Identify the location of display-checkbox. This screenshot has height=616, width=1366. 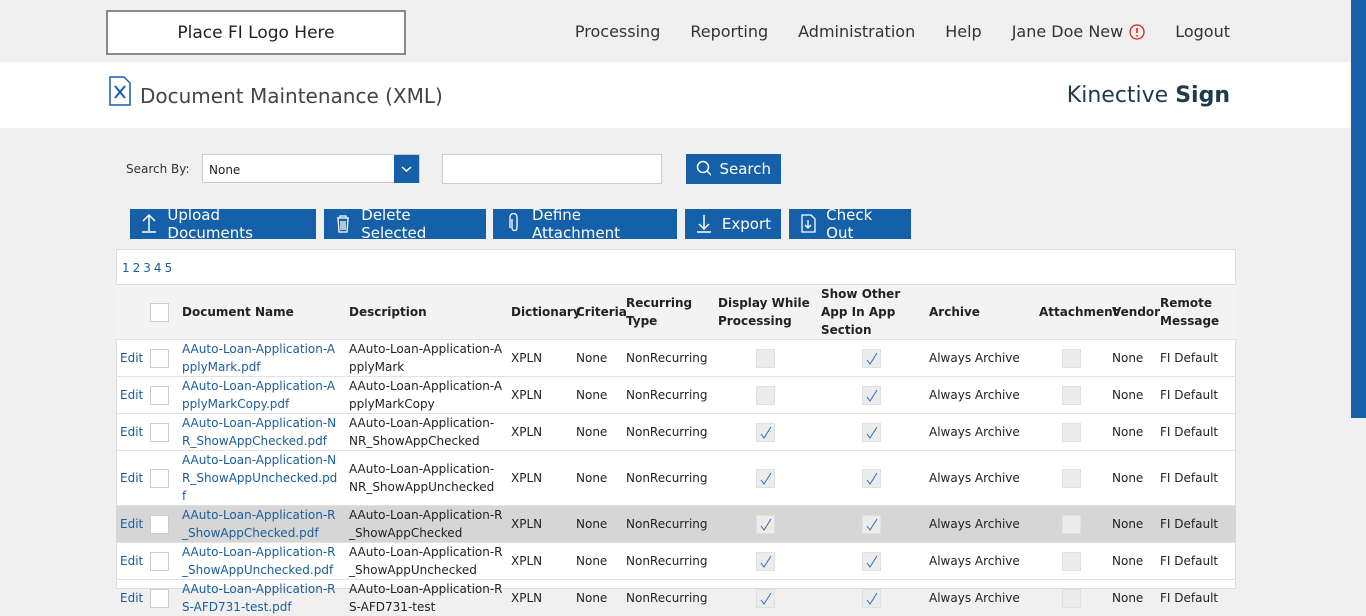
(765, 561).